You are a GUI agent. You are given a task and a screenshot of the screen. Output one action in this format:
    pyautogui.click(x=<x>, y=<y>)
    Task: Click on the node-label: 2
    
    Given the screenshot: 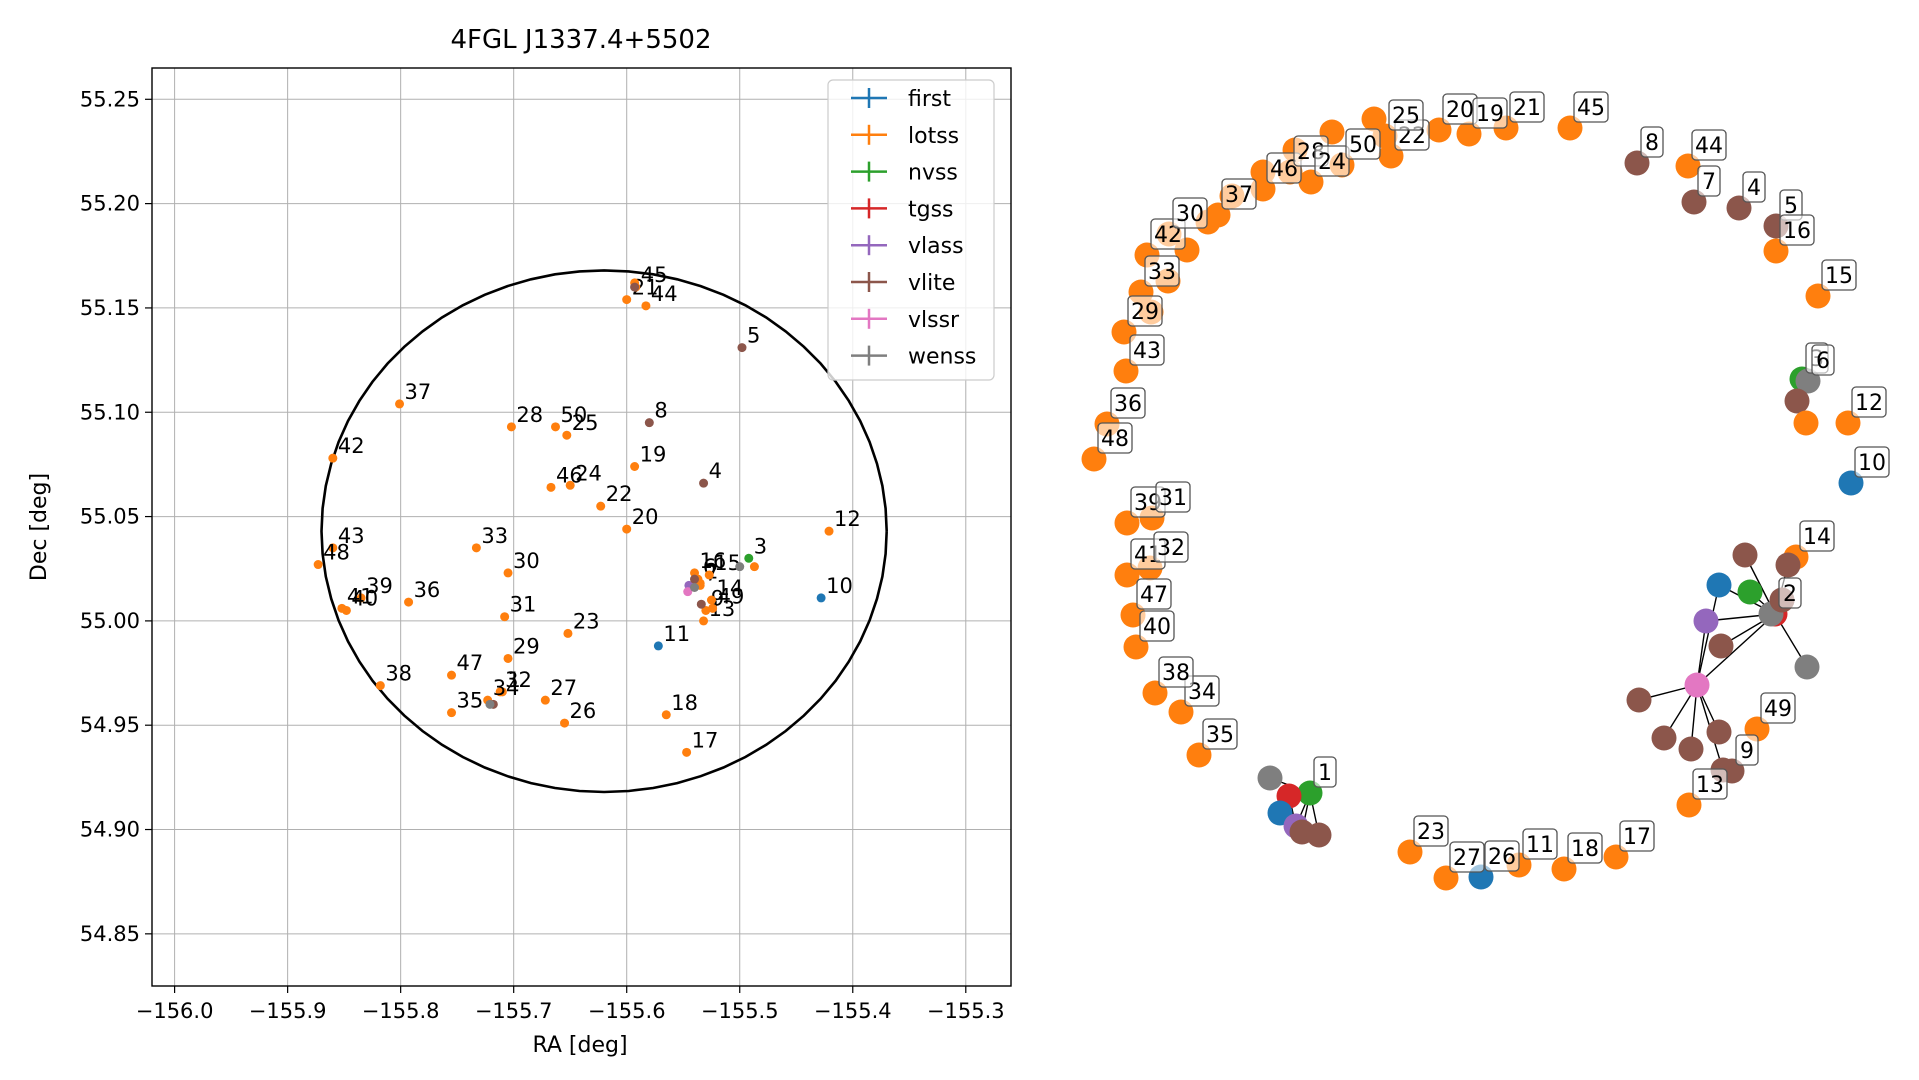 What is the action you would take?
    pyautogui.click(x=1790, y=594)
    